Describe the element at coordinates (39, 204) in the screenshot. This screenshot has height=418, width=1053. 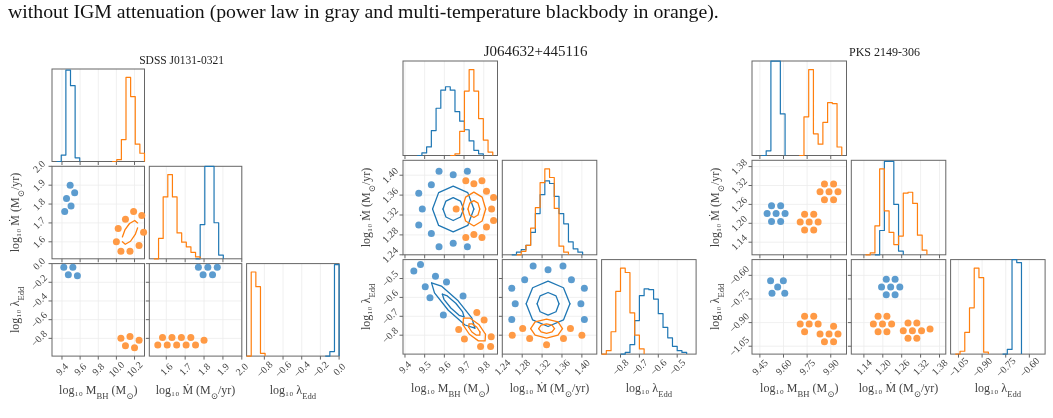
I see `y-tick-label: 1.8` at that location.